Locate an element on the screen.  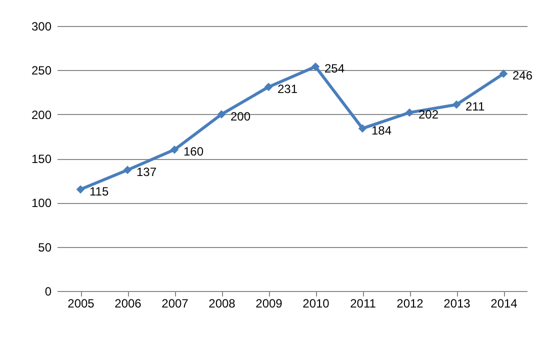
data-label: 184 is located at coordinates (382, 130).